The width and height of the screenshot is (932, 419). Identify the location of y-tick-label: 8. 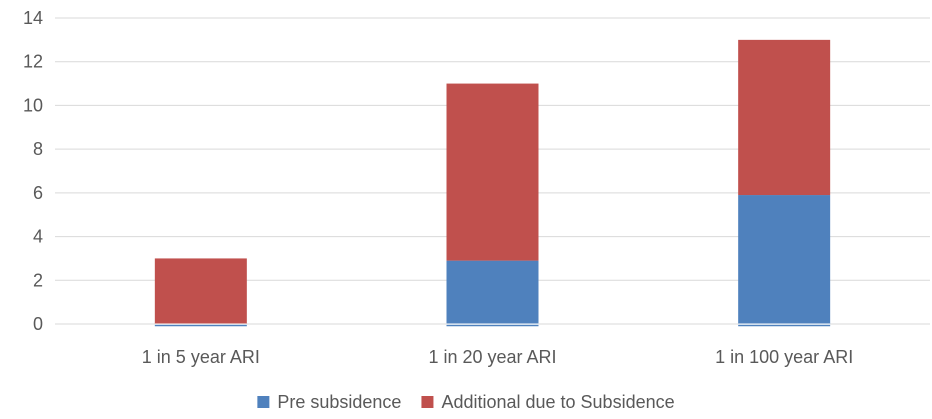
(38, 149).